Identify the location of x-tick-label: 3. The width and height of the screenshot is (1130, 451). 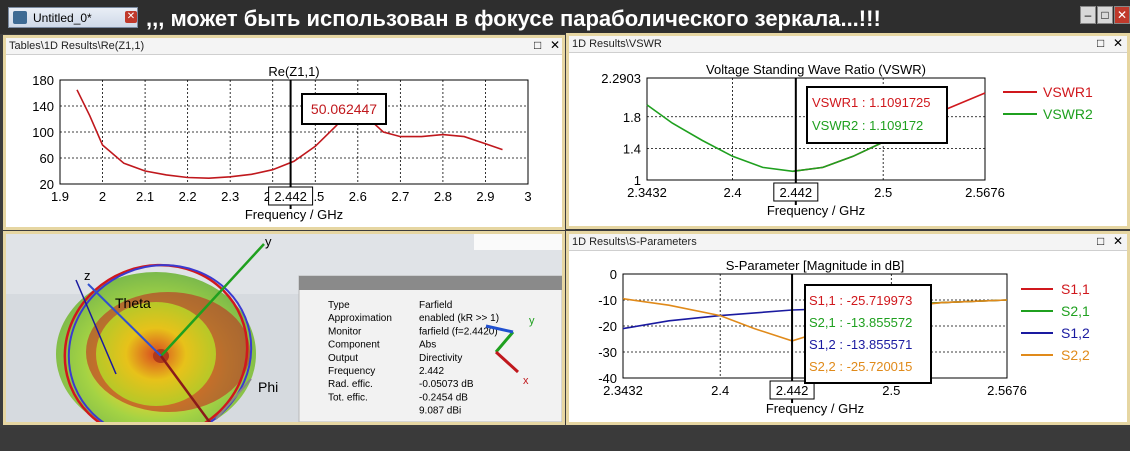
(527, 196).